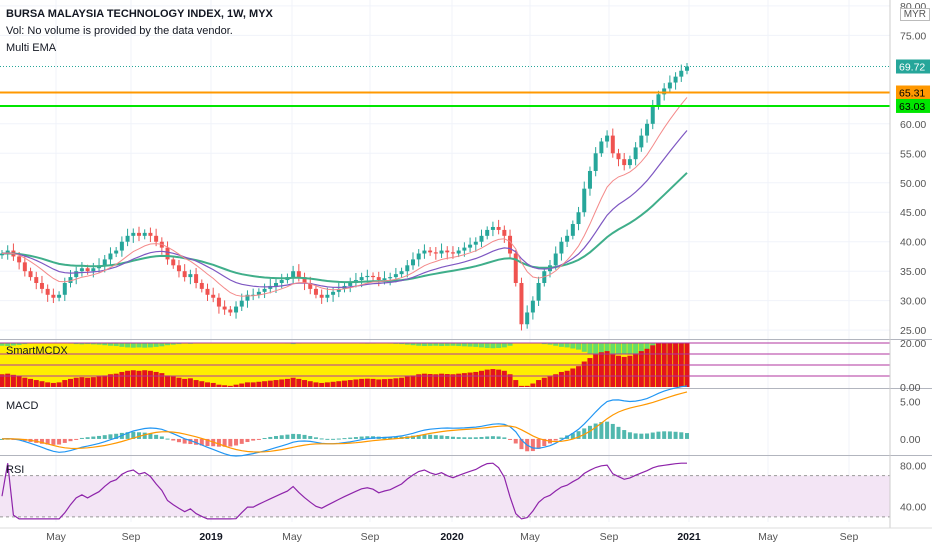 The width and height of the screenshot is (932, 550). Describe the element at coordinates (445, 491) in the screenshot. I see `rsi-pane` at that location.